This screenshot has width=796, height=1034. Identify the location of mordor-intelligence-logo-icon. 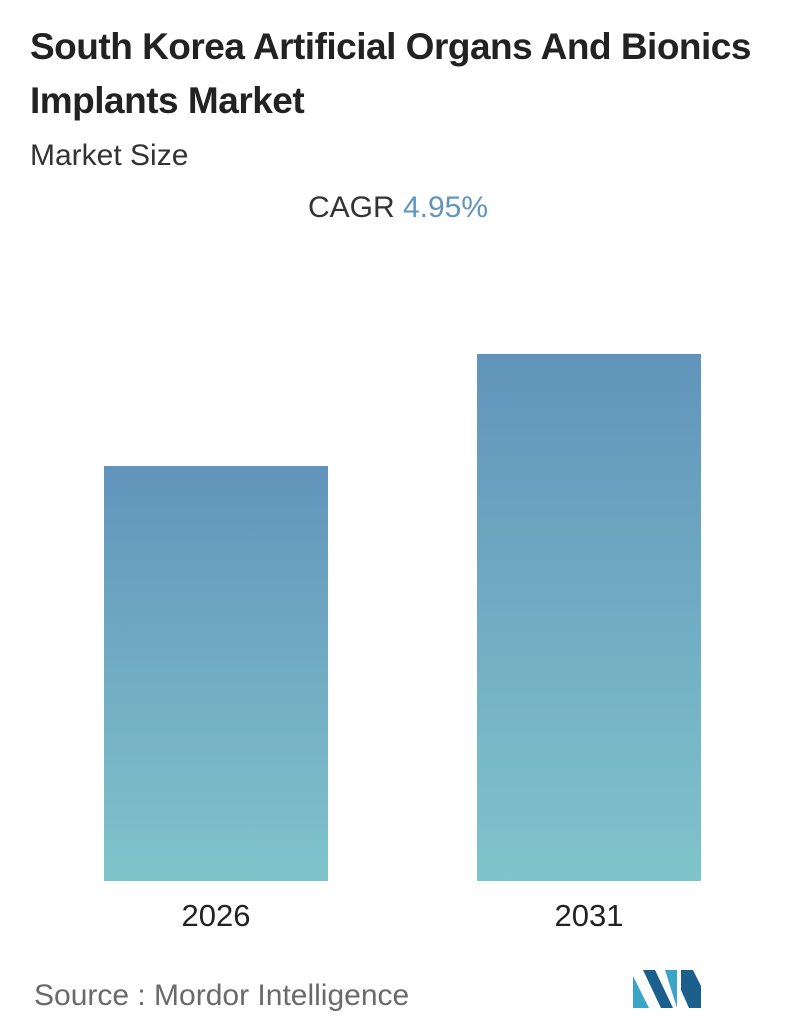
(667, 989).